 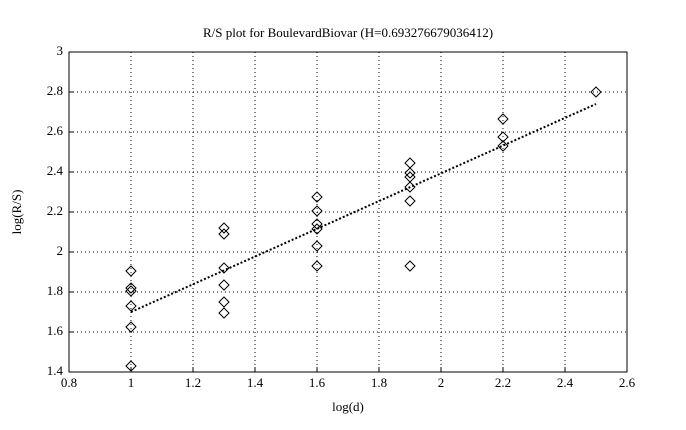 I want to click on y-axis-label: log(R/S), so click(x=16, y=212).